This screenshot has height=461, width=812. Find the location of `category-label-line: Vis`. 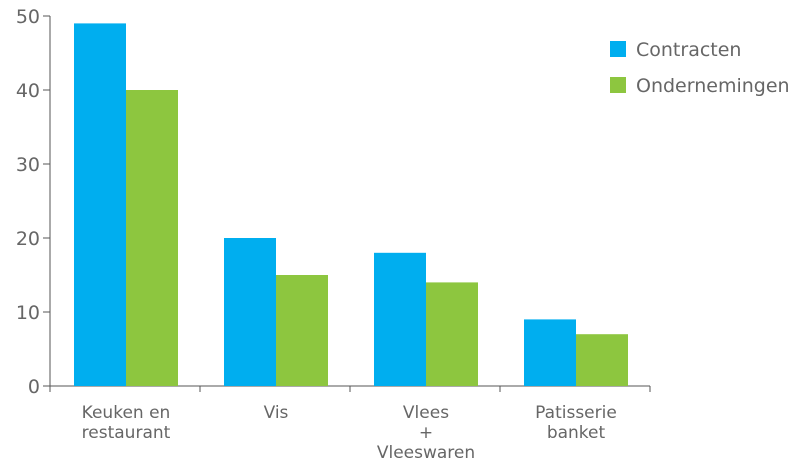

category-label-line: Vis is located at coordinates (276, 413).